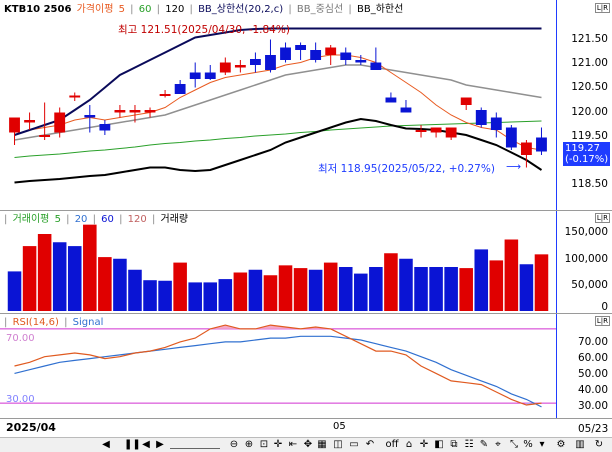  Describe the element at coordinates (498, 444) in the screenshot. I see `marker-button: ⌖` at that location.